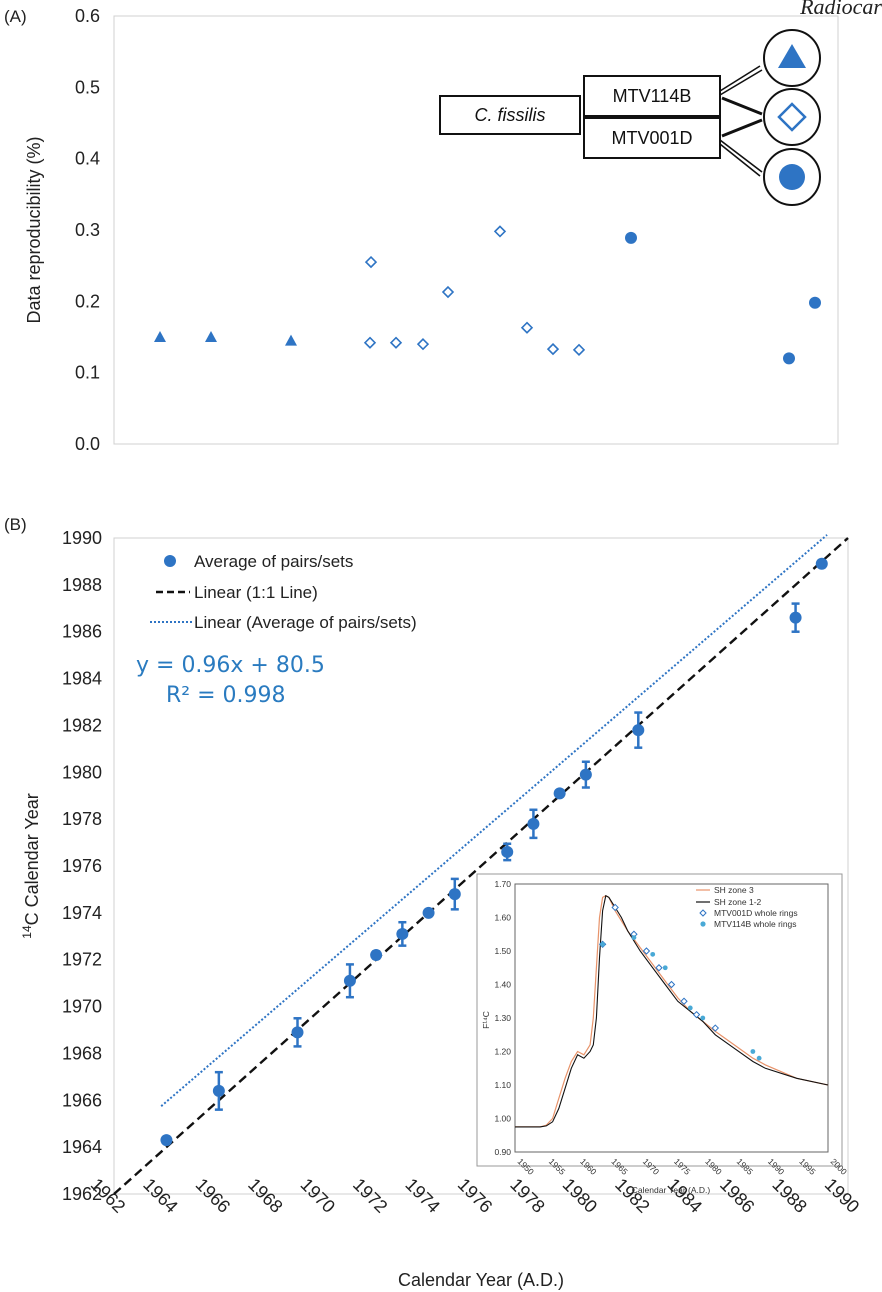 This screenshot has height=1292, width=882. Describe the element at coordinates (502, 1052) in the screenshot. I see `inset-y-tick-label: 1.20` at that location.